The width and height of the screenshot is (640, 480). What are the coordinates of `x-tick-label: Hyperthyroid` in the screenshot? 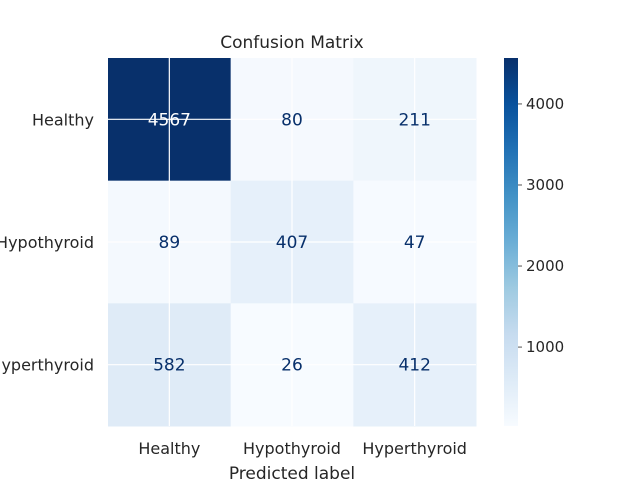 It's located at (414, 448).